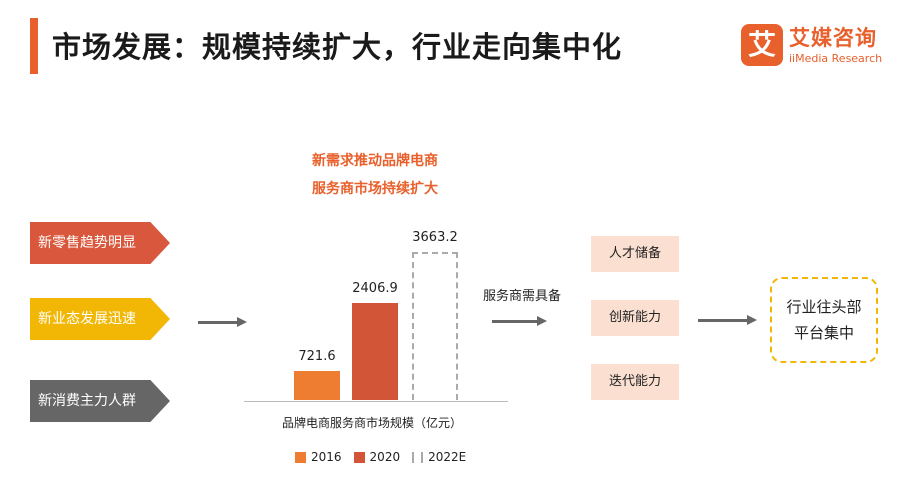  Describe the element at coordinates (521, 296) in the screenshot. I see `requirement-label: 服务商需具备` at that location.